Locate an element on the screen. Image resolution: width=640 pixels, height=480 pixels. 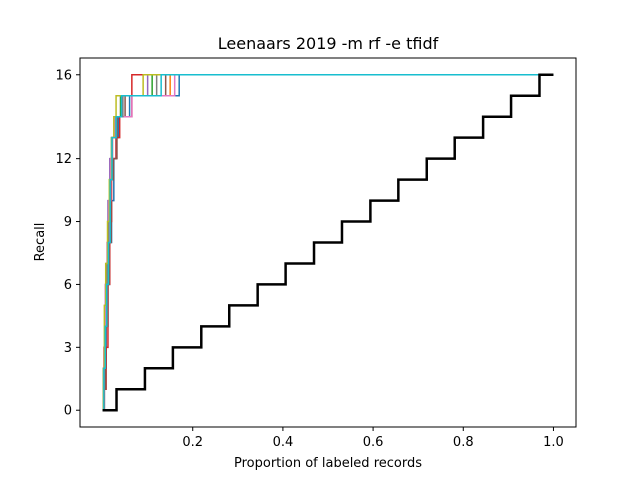
x-axis: 0.2 0.4 0.6 0.8 1.0 is located at coordinates (373, 438).